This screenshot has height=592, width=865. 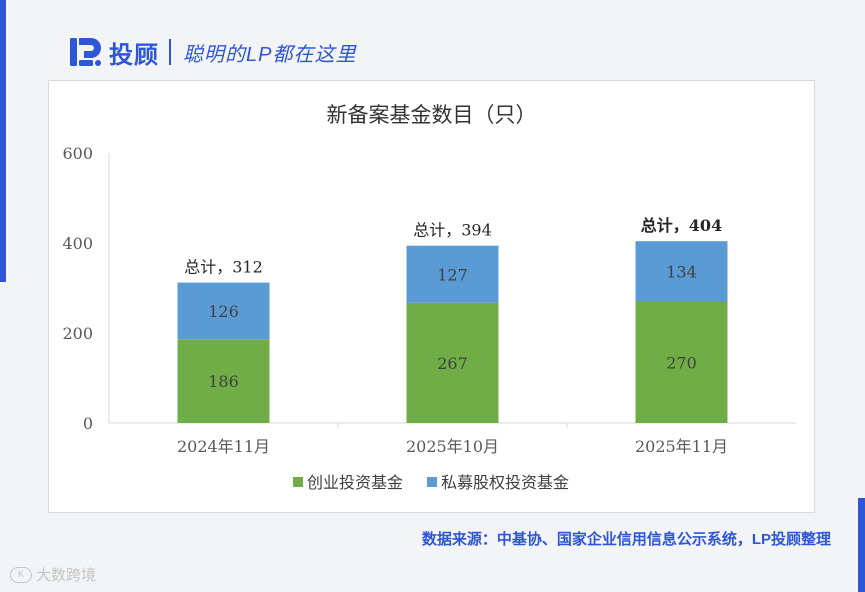 I want to click on legend-swatch-private-equity, so click(x=432, y=482).